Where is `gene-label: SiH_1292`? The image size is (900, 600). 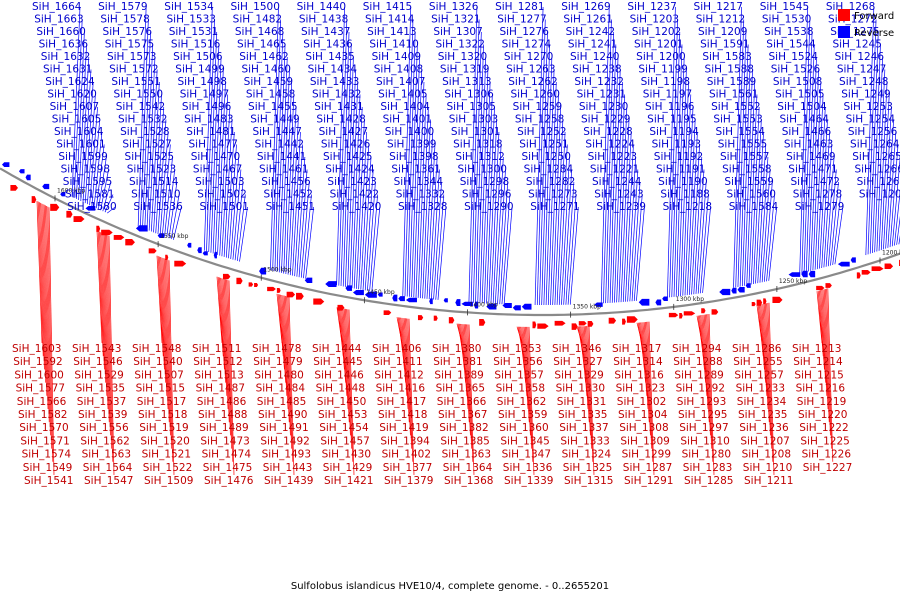
gene-label: SiH_1292 is located at coordinates (700, 389).